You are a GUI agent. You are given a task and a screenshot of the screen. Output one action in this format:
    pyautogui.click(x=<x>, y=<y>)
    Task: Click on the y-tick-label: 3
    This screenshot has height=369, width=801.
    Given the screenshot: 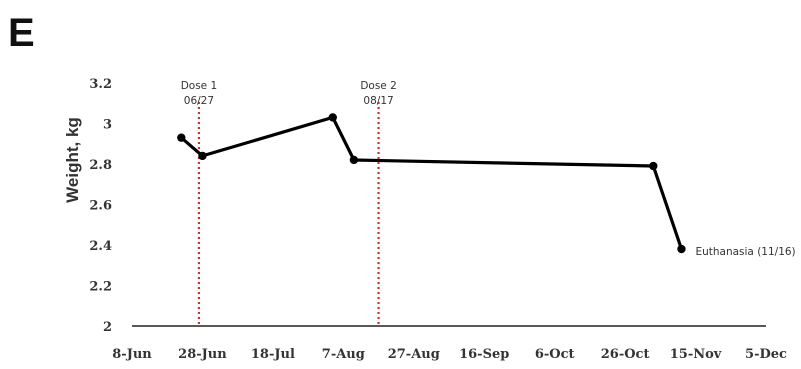 What is the action you would take?
    pyautogui.click(x=107, y=125)
    